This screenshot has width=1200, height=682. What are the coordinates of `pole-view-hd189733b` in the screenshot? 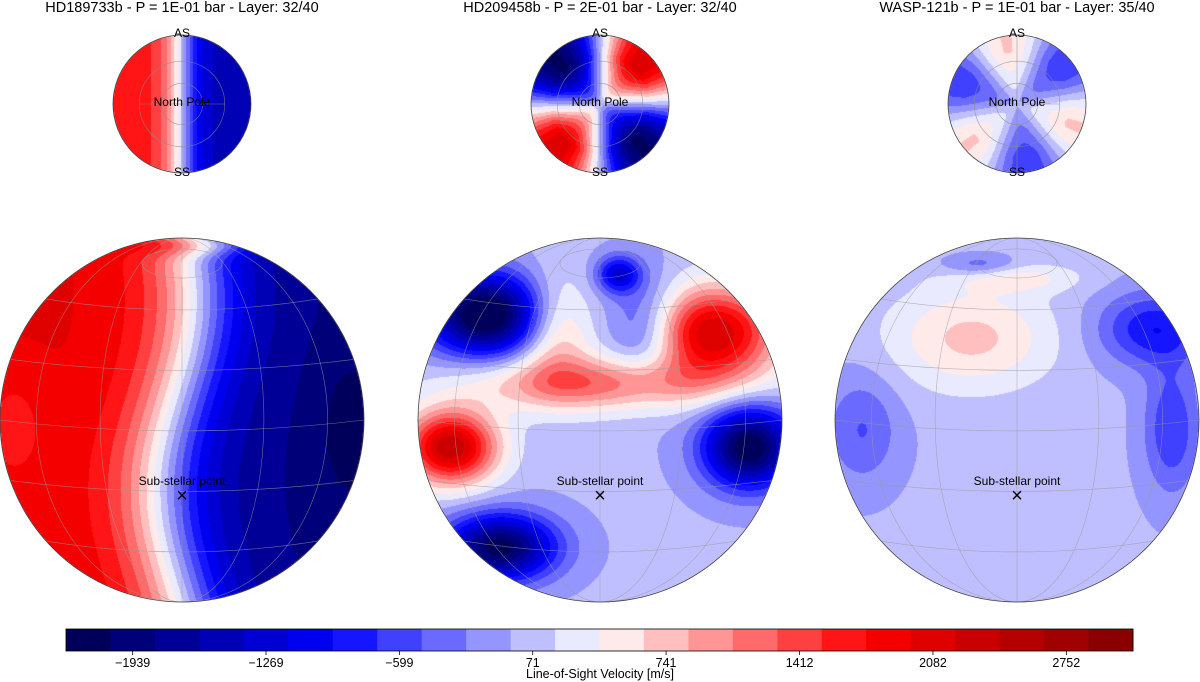 It's located at (182, 104).